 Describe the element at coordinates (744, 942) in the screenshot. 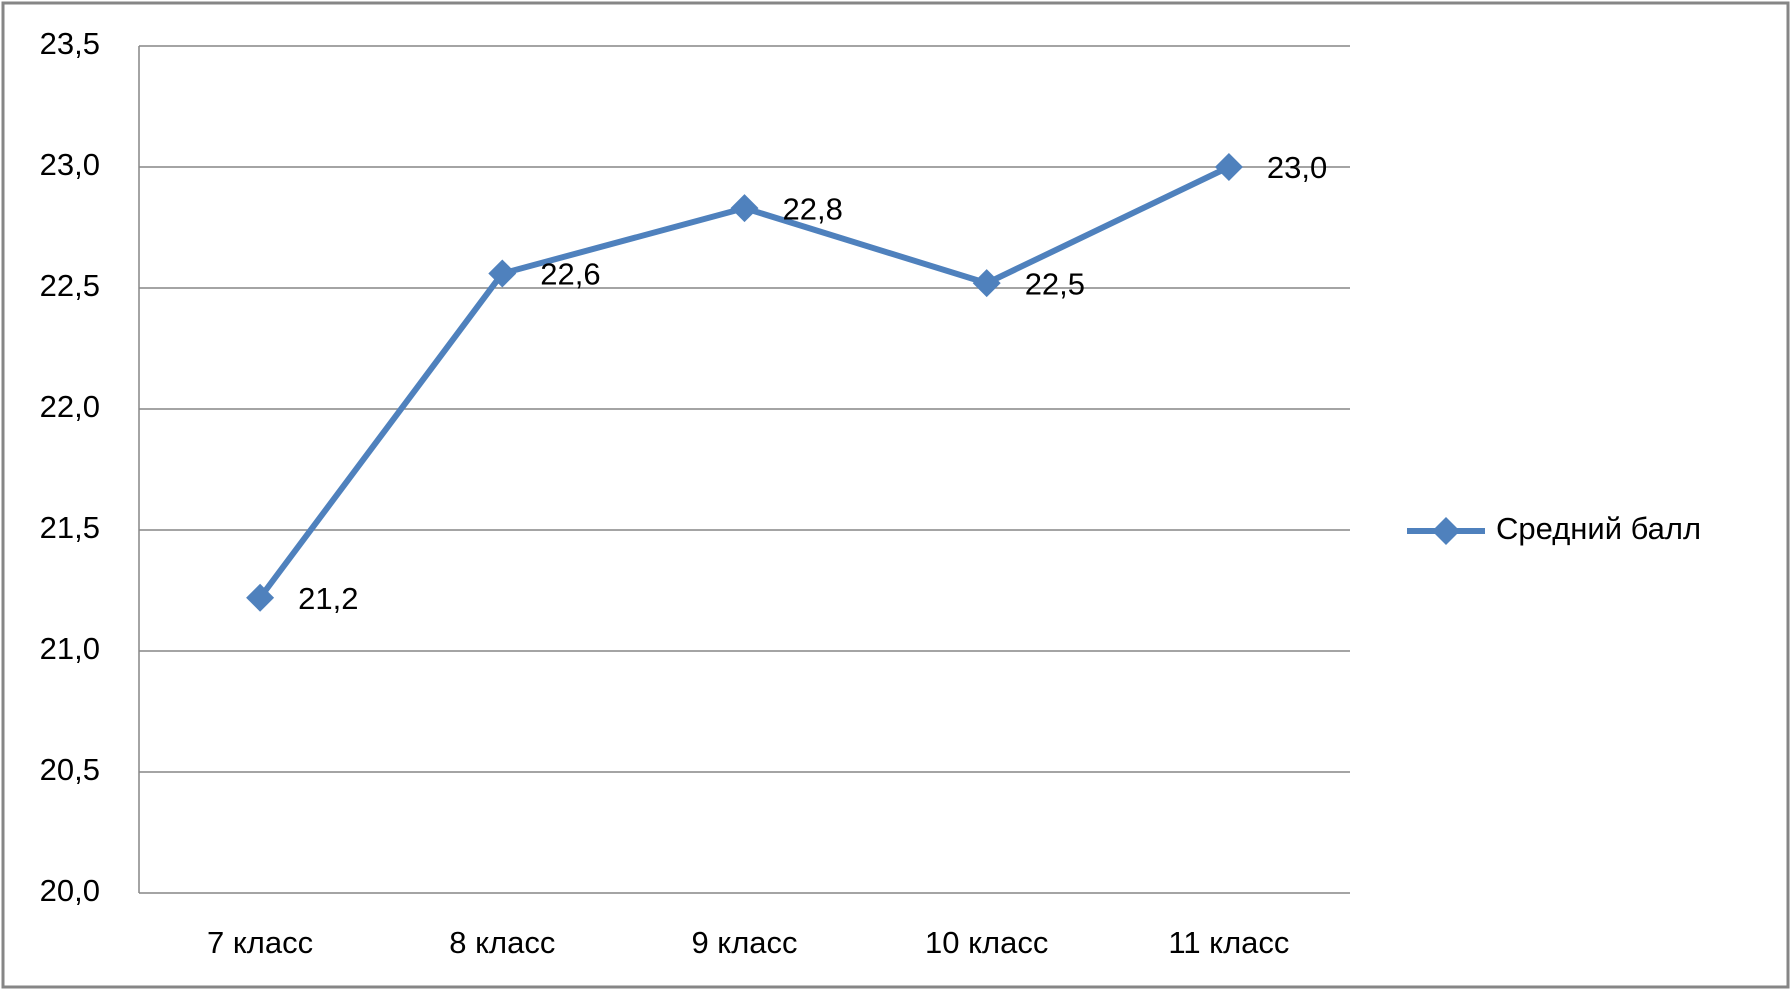

I see `x-tick-label: 9 класс` at that location.